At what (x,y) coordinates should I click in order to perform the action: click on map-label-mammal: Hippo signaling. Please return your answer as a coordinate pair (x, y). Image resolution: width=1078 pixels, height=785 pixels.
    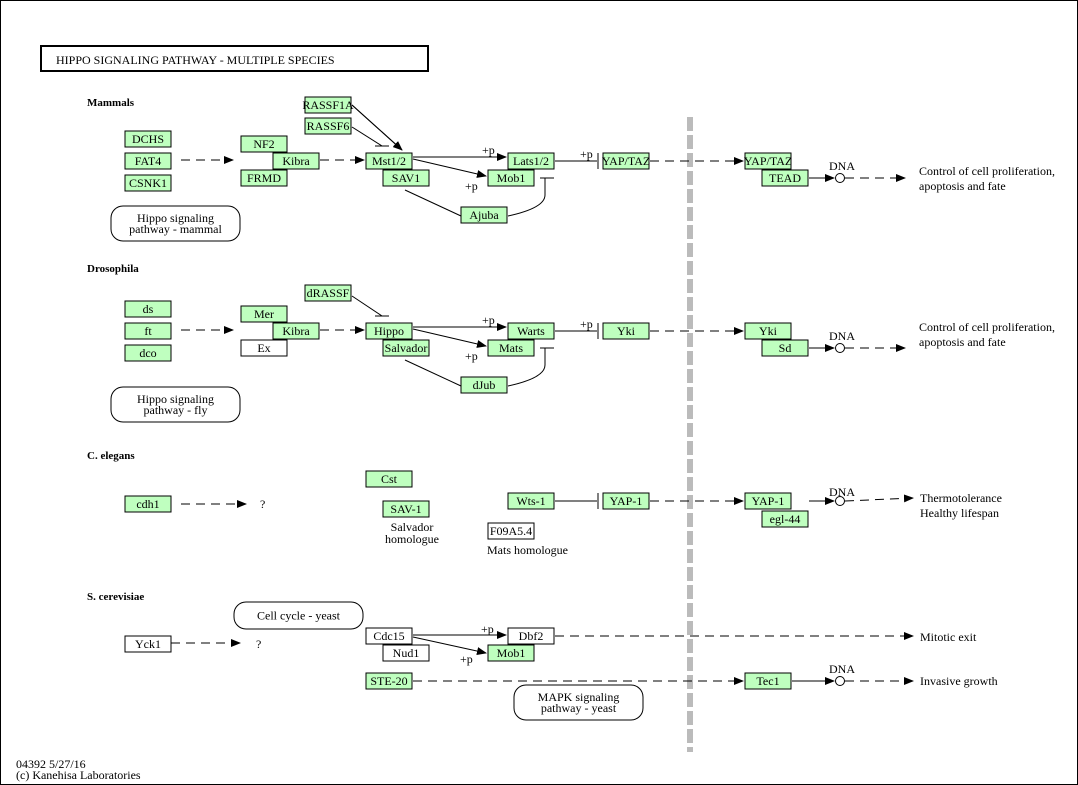
    Looking at the image, I should click on (175, 218).